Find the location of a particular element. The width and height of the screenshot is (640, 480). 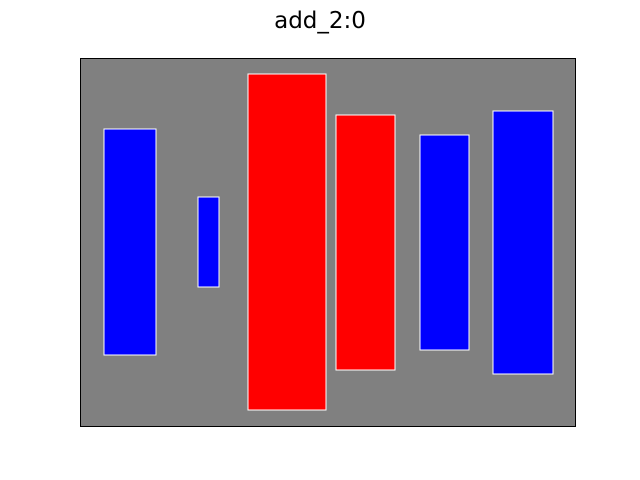

figure-title: add_2:0 is located at coordinates (320, 21).